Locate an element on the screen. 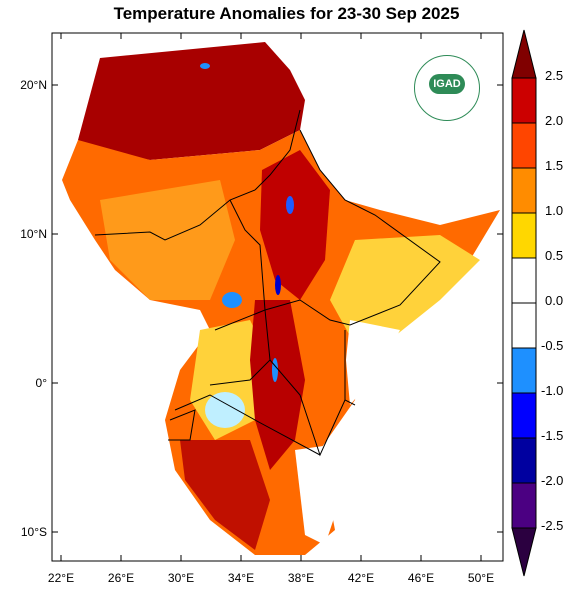  colorbar-seg-neg1.0-neg0.5 is located at coordinates (524, 370).